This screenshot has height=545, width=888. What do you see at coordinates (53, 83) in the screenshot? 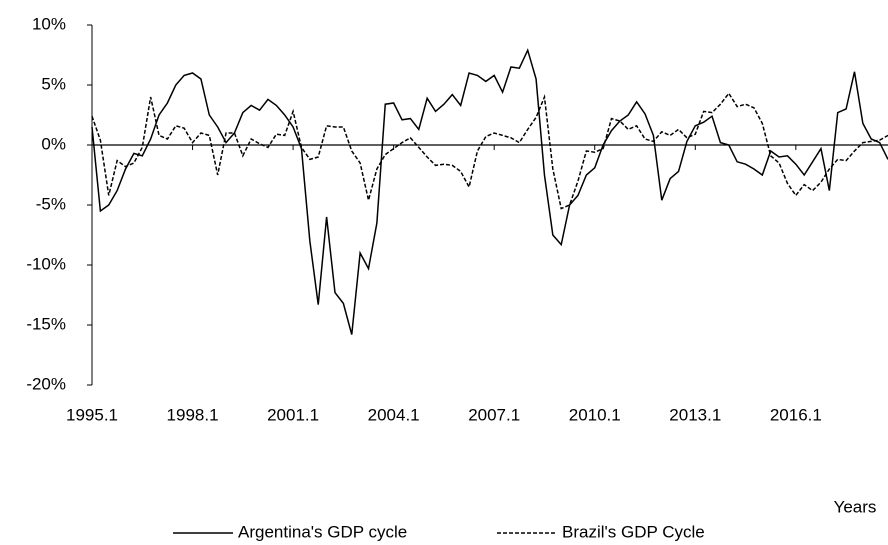
I see `y-tick-label: 5%` at bounding box center [53, 83].